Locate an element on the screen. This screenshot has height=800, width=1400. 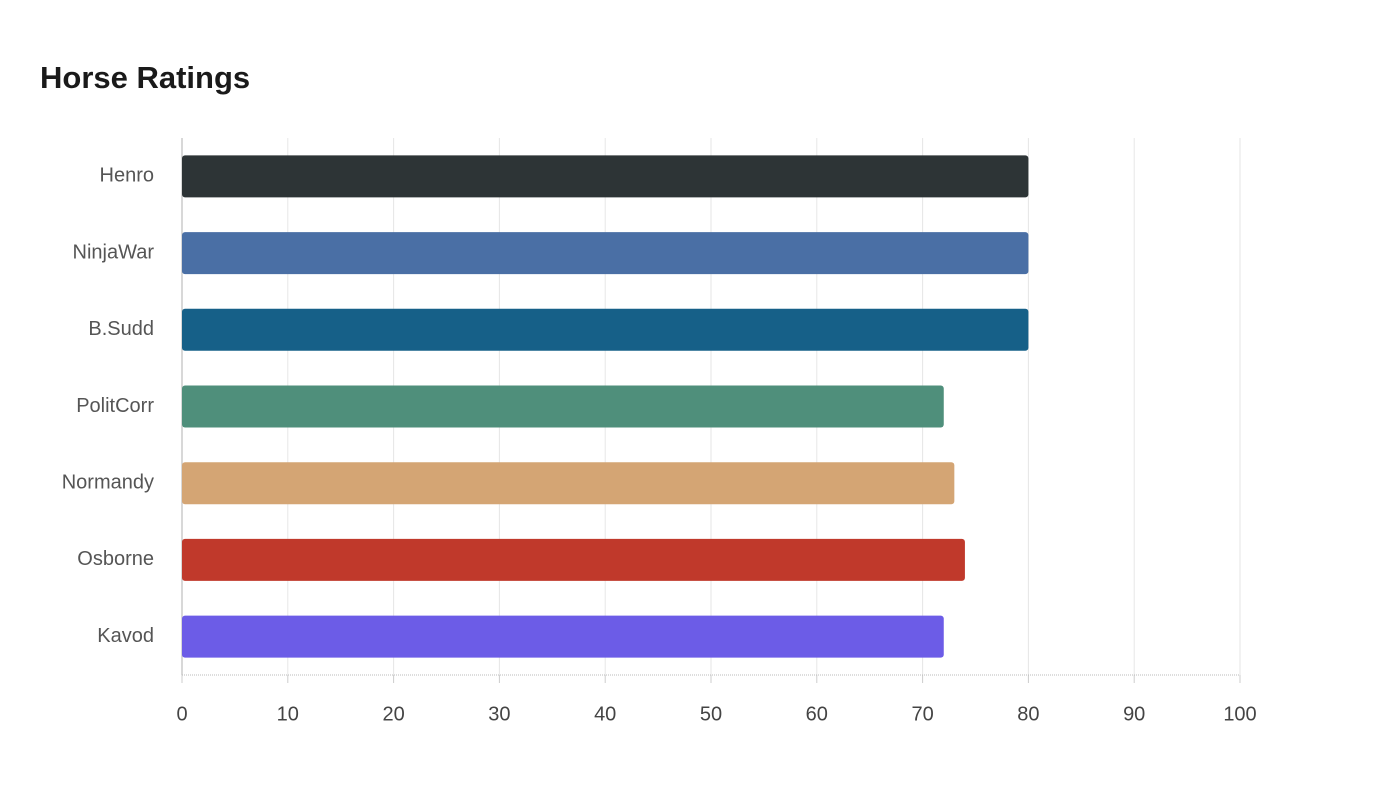
x-tick-label: 80 is located at coordinates (1028, 714).